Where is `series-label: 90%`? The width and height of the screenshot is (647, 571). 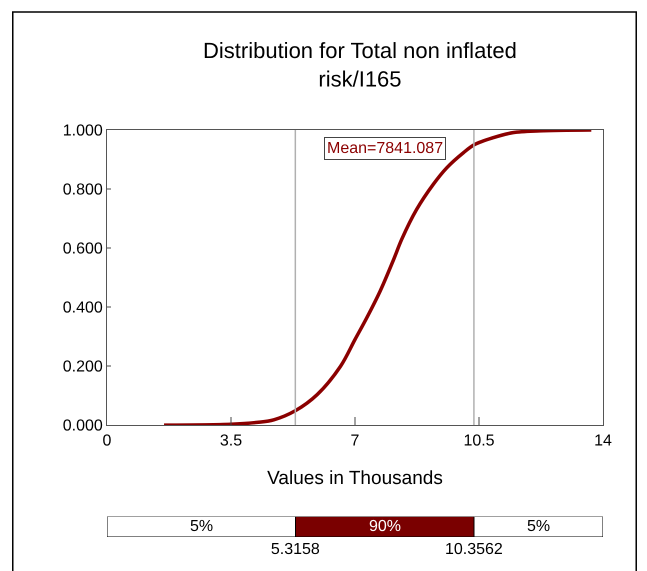
series-label: 90% is located at coordinates (385, 526).